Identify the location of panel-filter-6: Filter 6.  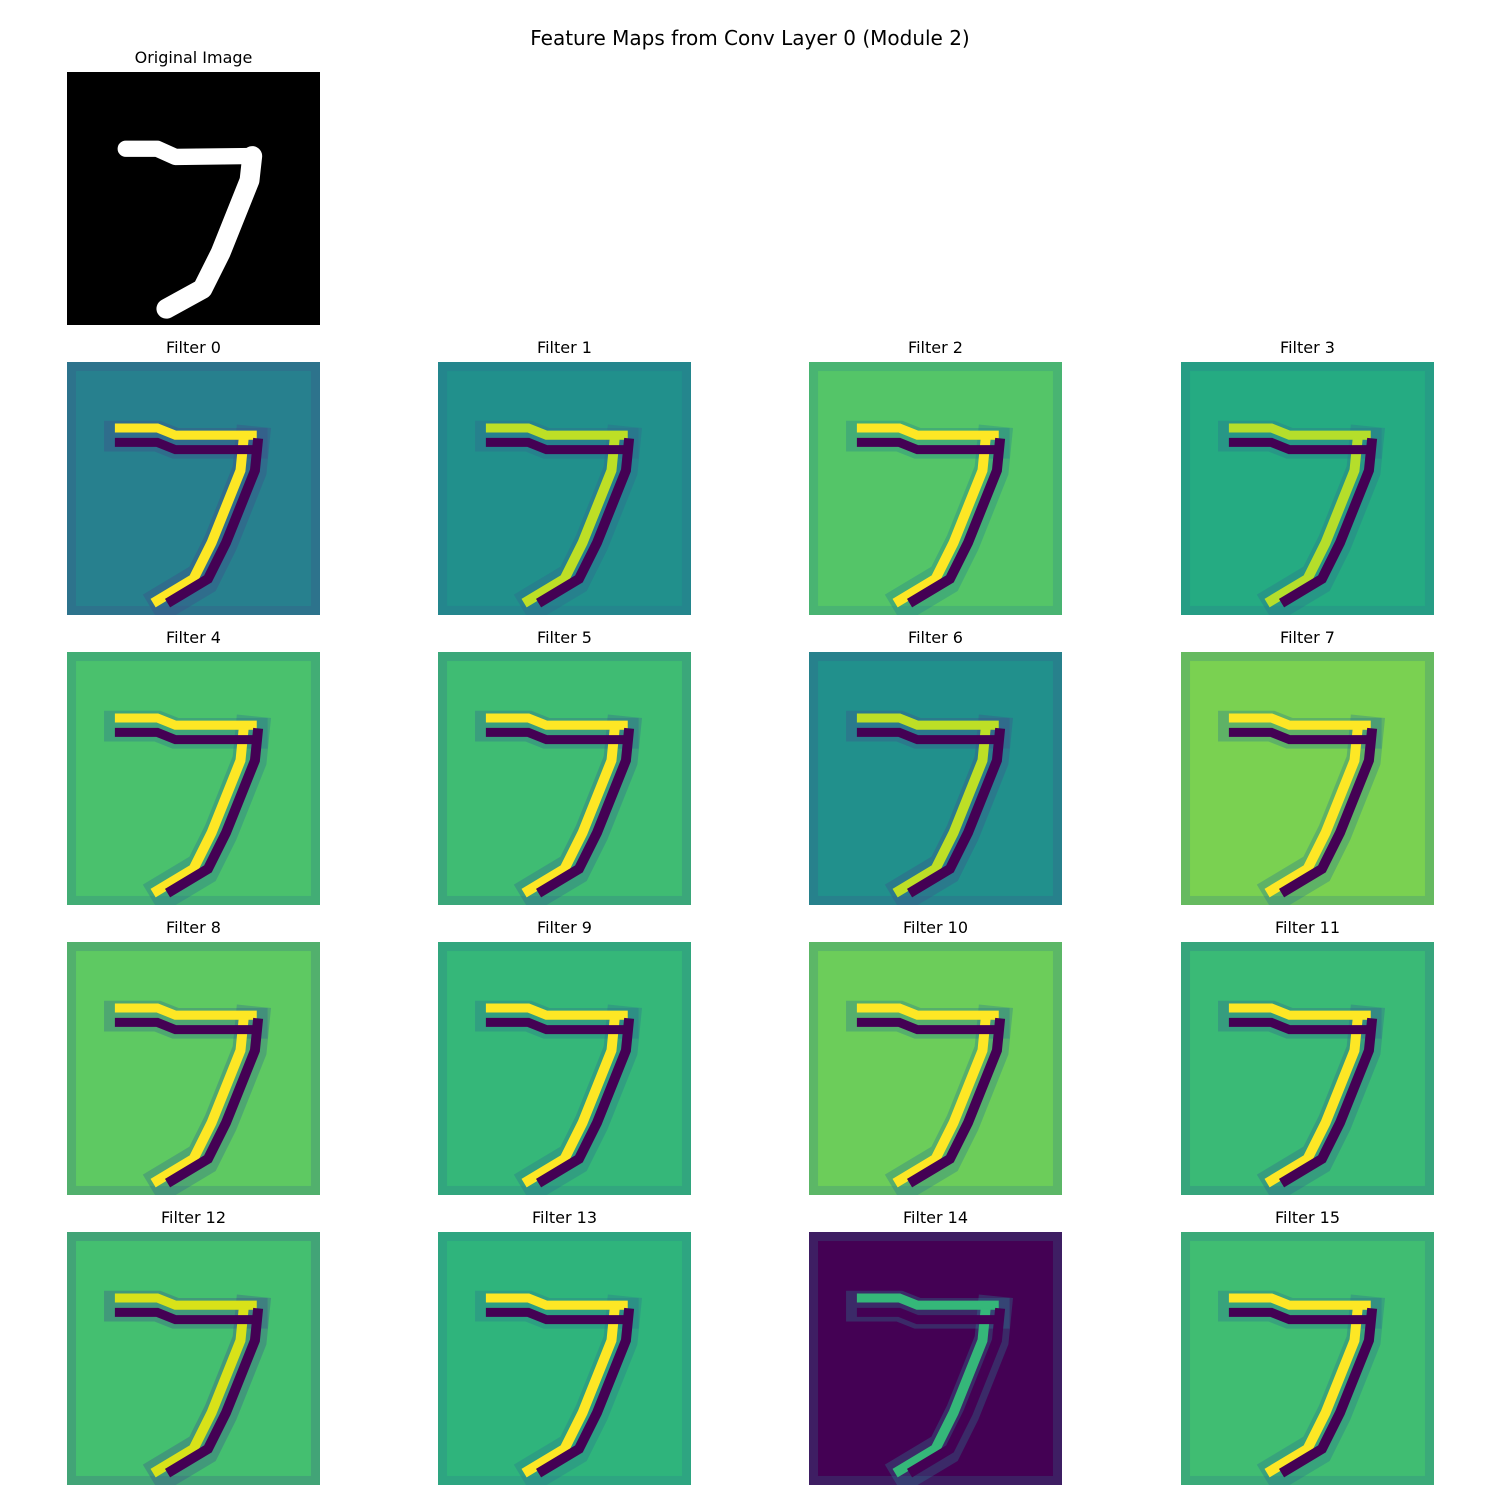
(935, 766).